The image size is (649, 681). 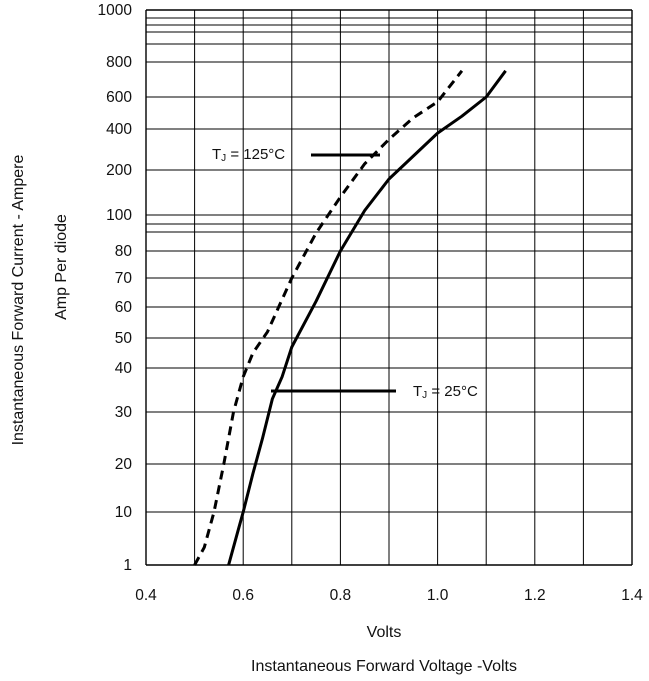 What do you see at coordinates (119, 62) in the screenshot?
I see `y-tick-label: 800` at bounding box center [119, 62].